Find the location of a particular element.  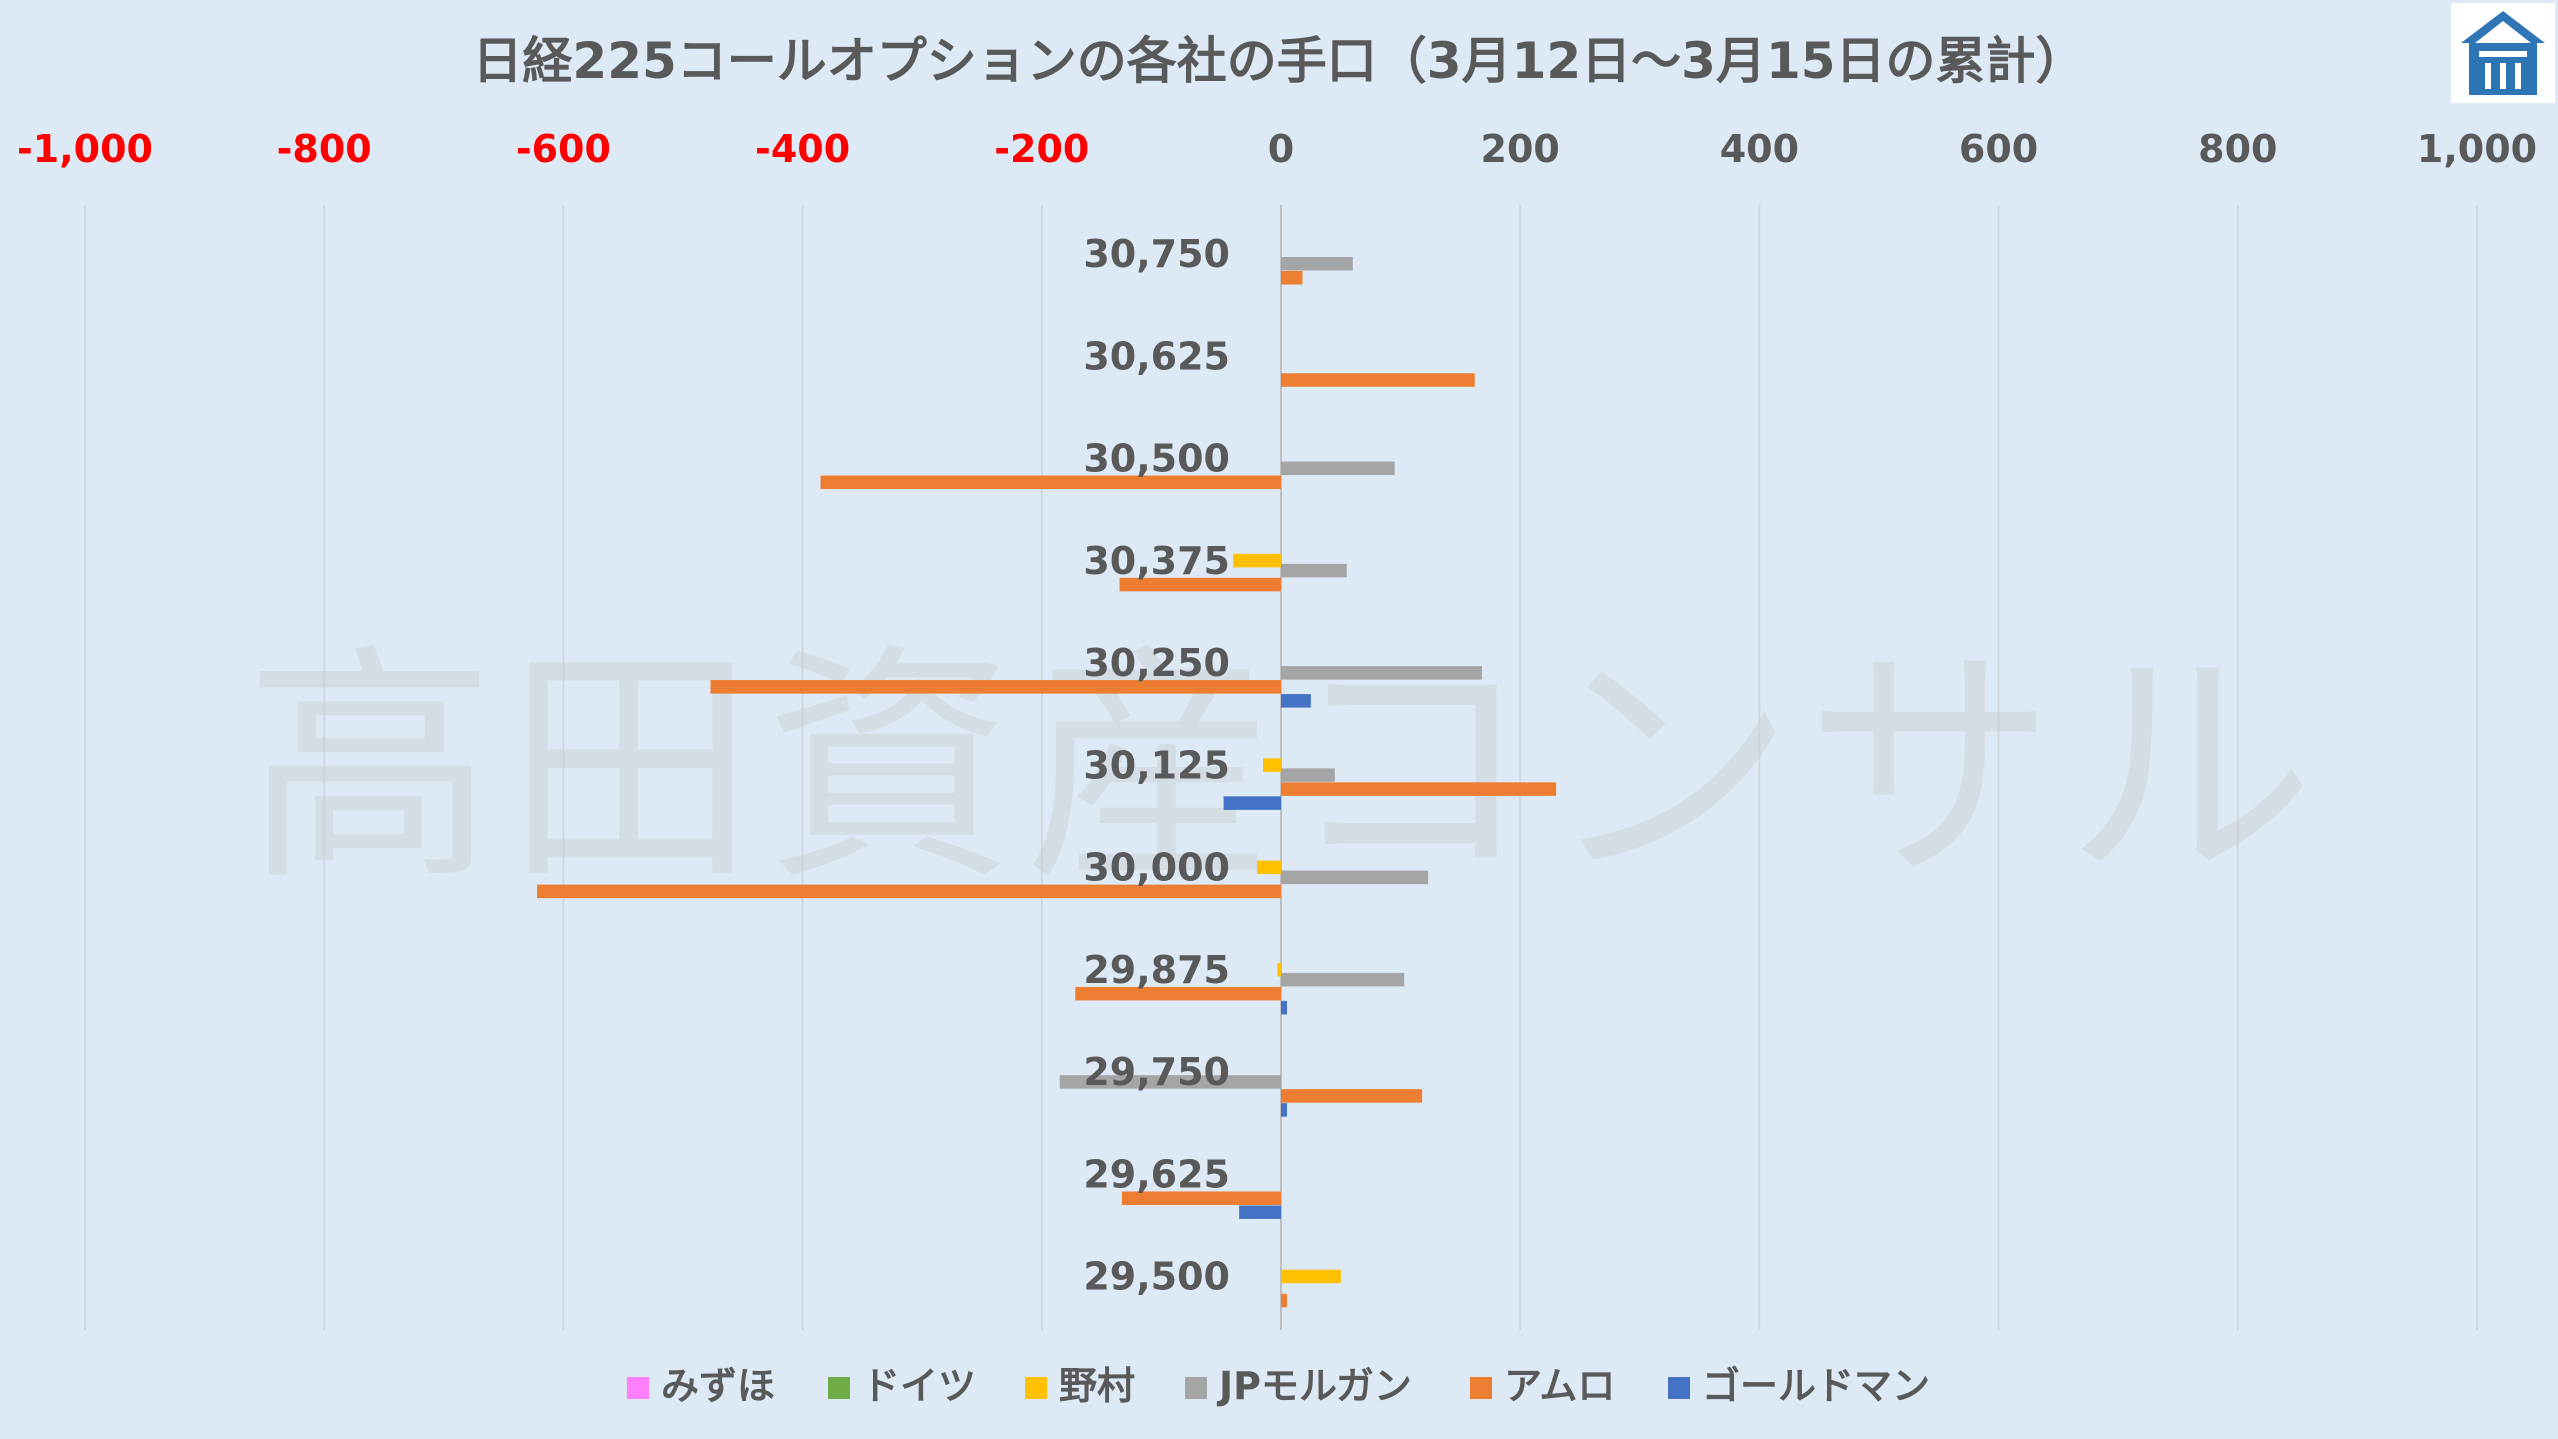

y-category-label: 29,500 is located at coordinates (1156, 1277).